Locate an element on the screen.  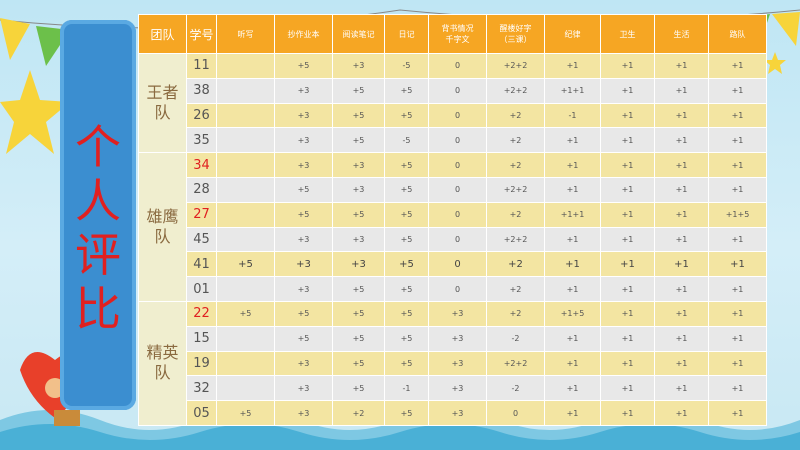
score-cell: +1+1 is located at coordinates (572, 90).